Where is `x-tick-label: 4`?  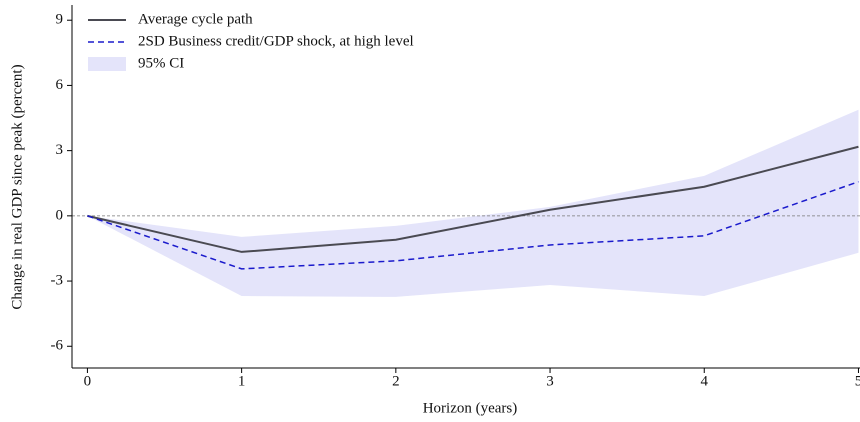 x-tick-label: 4 is located at coordinates (705, 381).